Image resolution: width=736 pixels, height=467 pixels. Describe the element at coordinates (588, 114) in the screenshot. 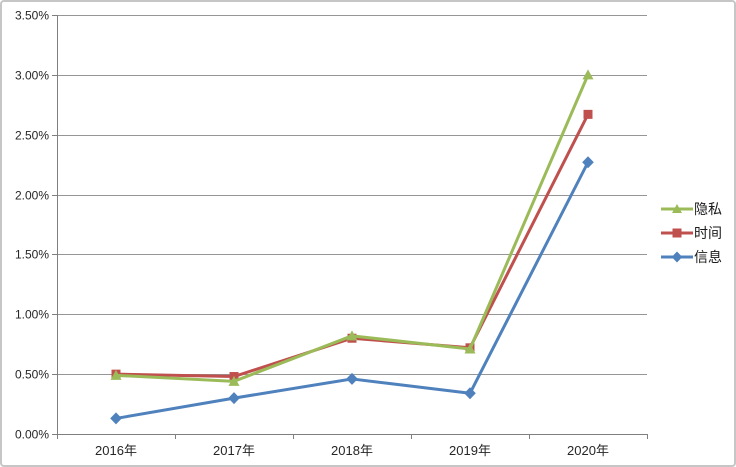

I see `marker-time` at that location.